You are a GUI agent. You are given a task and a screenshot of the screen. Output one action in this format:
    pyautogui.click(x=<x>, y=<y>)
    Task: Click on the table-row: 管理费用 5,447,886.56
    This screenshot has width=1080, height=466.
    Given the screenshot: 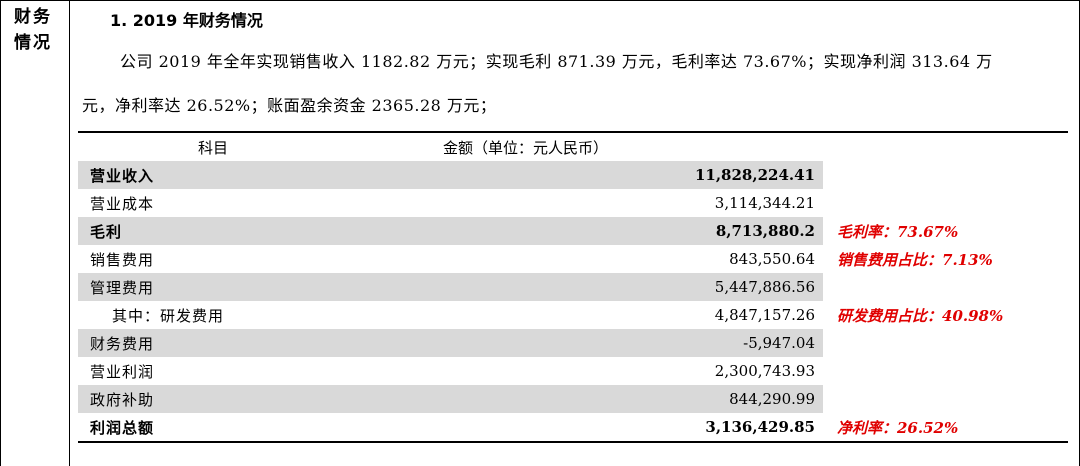 What is the action you would take?
    pyautogui.click(x=573, y=287)
    